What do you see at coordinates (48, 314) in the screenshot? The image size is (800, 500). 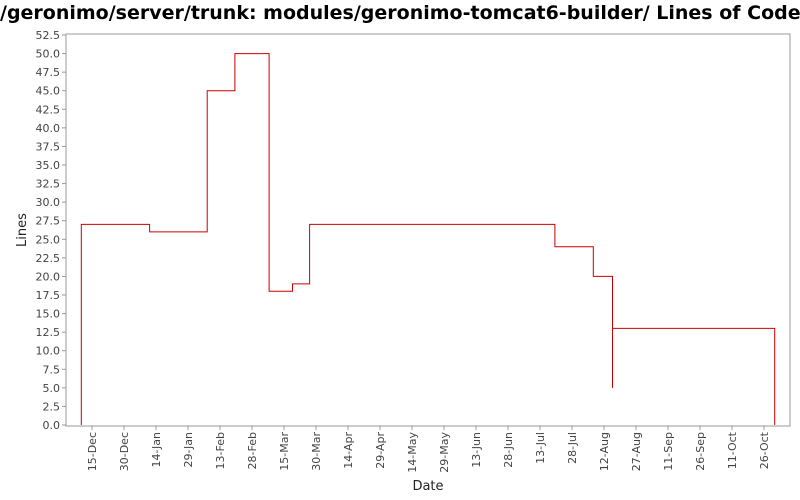 I see `y-tick-label: 15.0` at bounding box center [48, 314].